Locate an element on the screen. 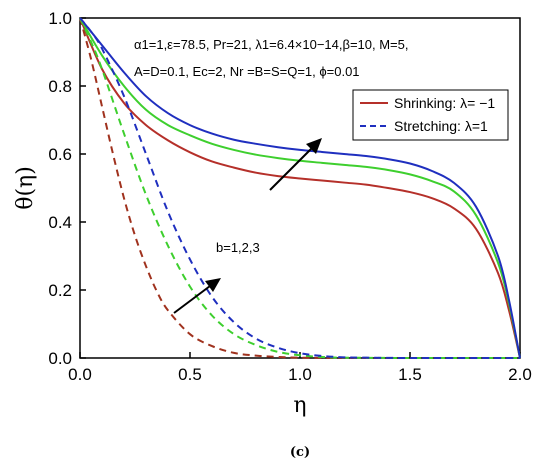  parameter-text-line2: A=D=0.1, Ec=2, Nr =B=S=Q=1, ϕ=0.01 is located at coordinates (247, 71).